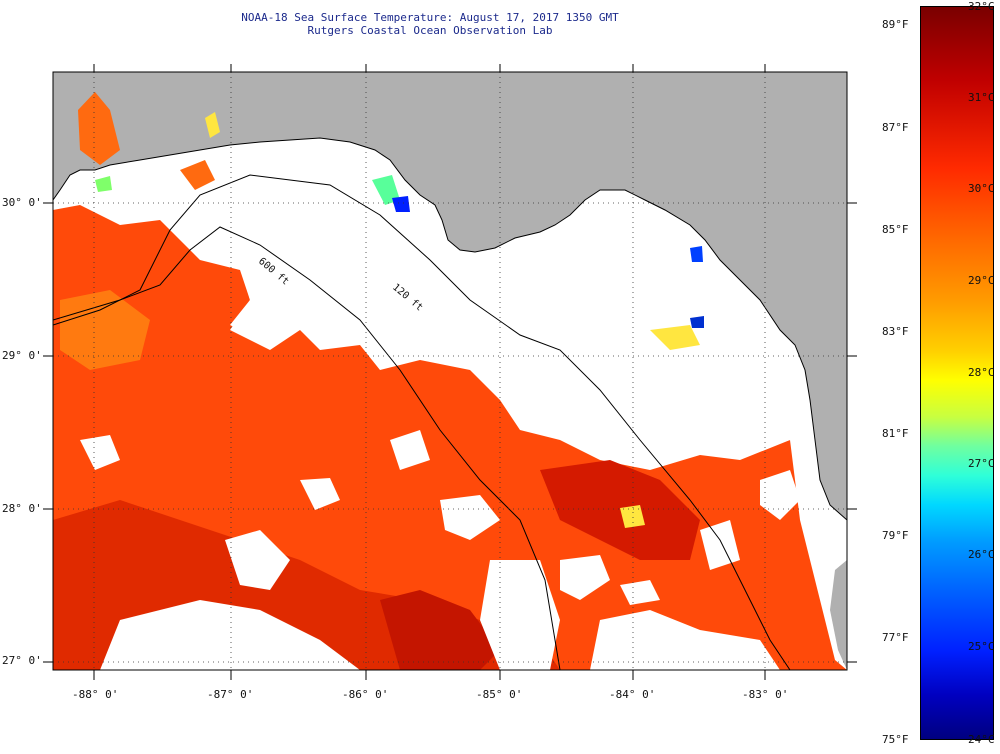  Describe the element at coordinates (981, 6) in the screenshot. I see `colorbar-c-label: 32°C` at that location.